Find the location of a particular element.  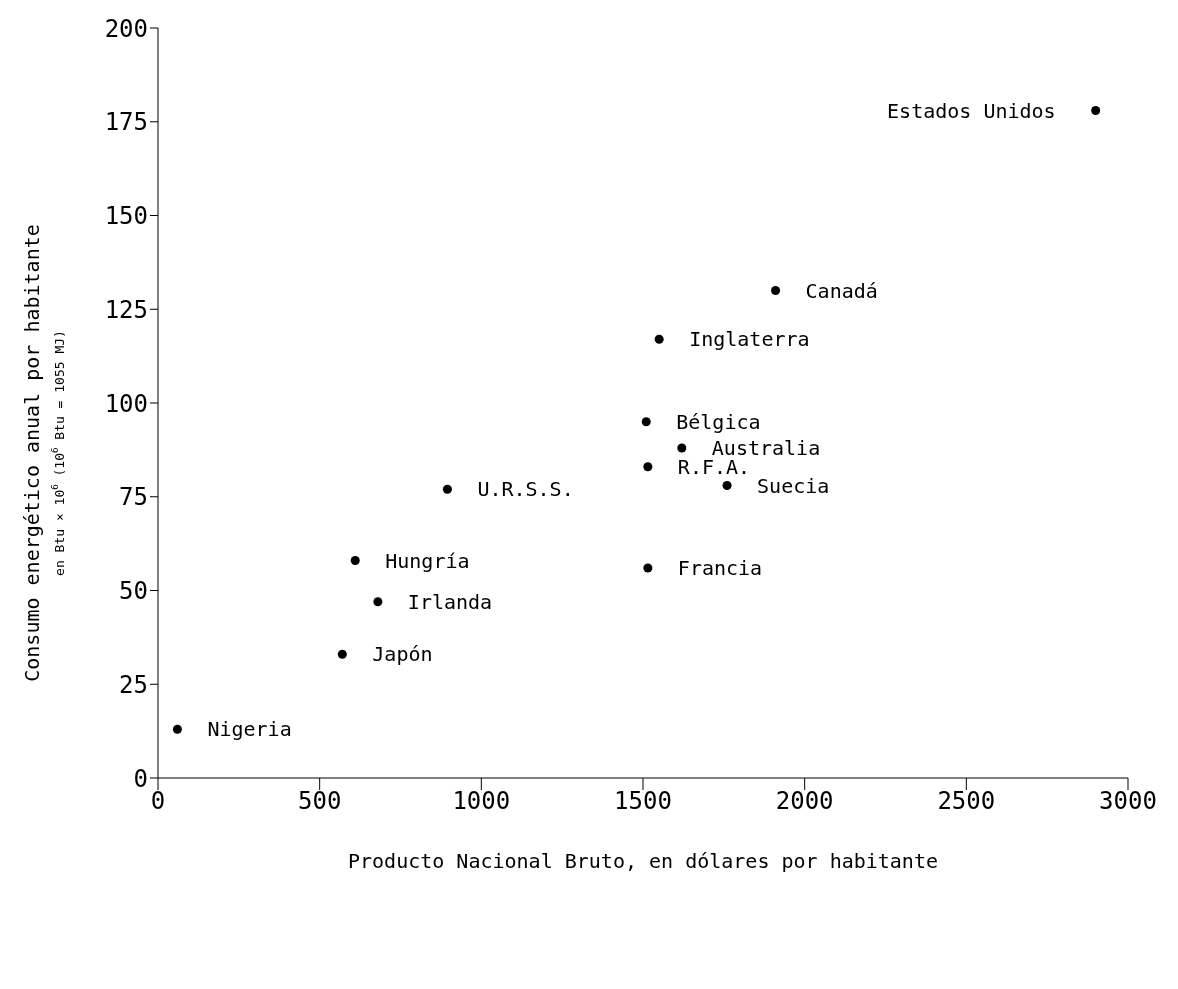

annotation: Japón is located at coordinates (402, 654).